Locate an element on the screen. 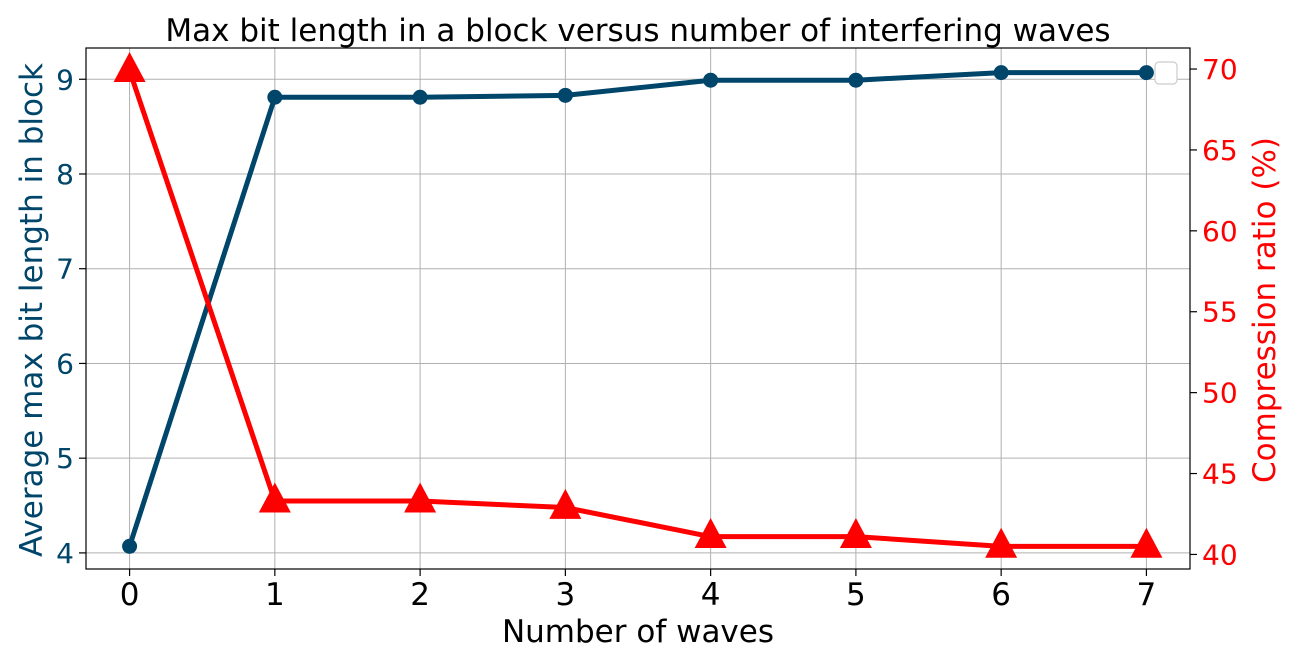 The width and height of the screenshot is (1296, 665). y-left-tick-label-3: 7 is located at coordinates (65, 269).